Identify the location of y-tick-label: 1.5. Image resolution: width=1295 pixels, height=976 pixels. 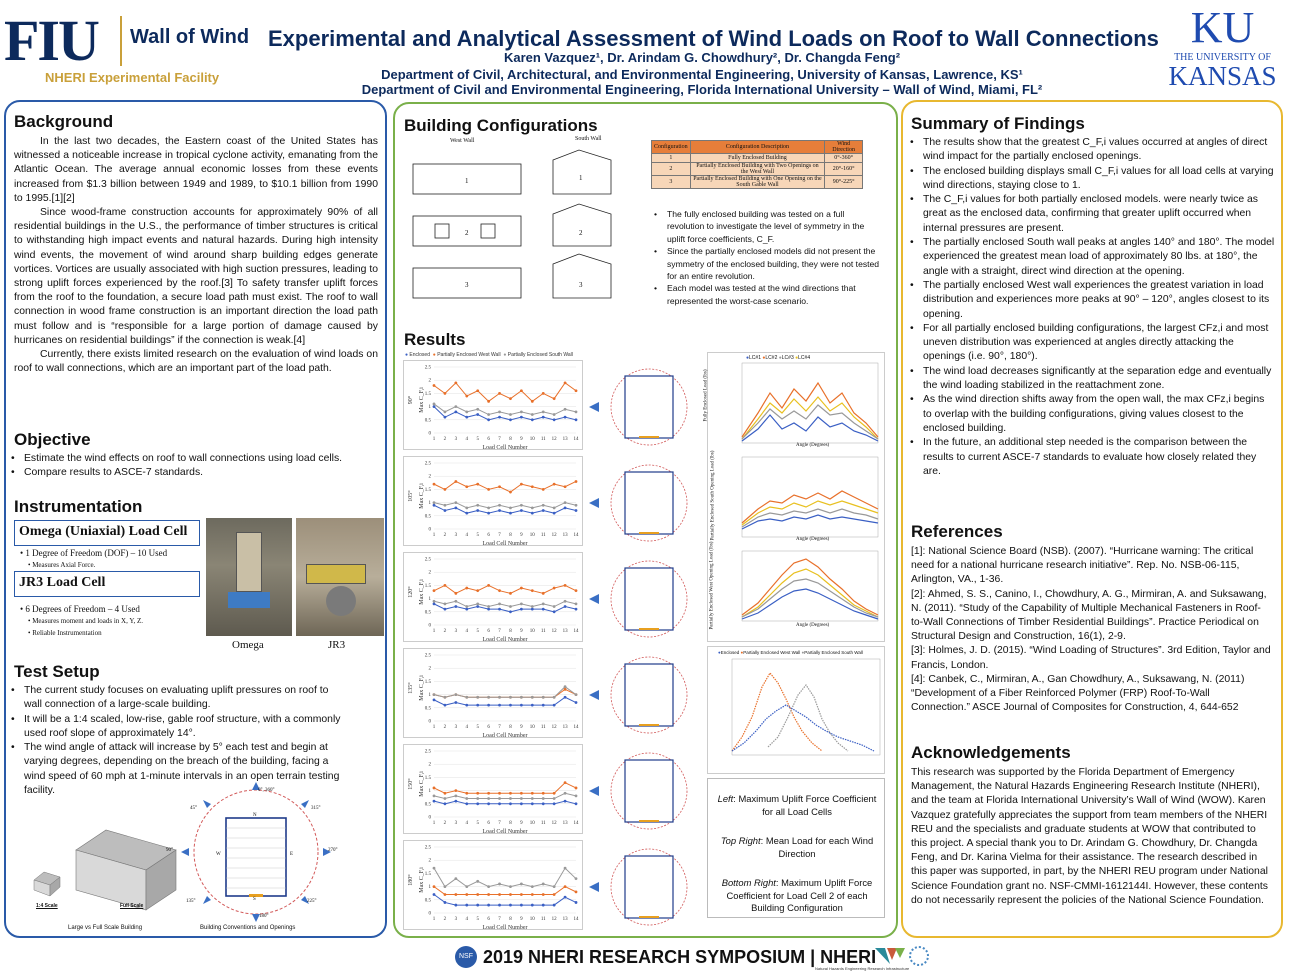
(428, 778).